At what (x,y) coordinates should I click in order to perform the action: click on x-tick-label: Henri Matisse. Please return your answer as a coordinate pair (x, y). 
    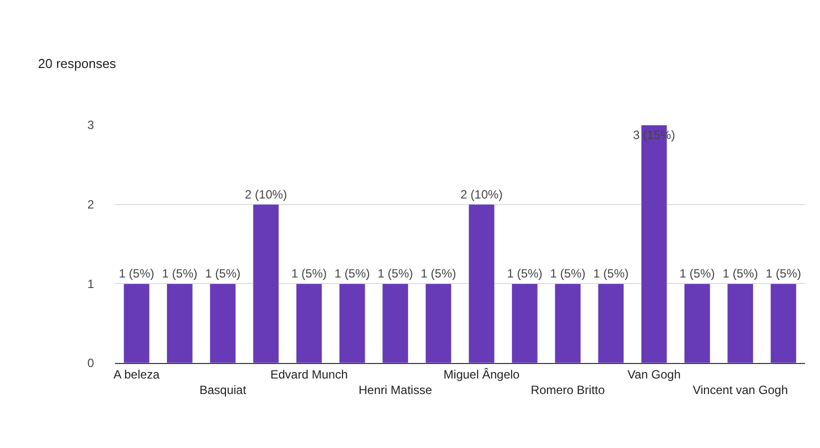
    Looking at the image, I should click on (395, 390).